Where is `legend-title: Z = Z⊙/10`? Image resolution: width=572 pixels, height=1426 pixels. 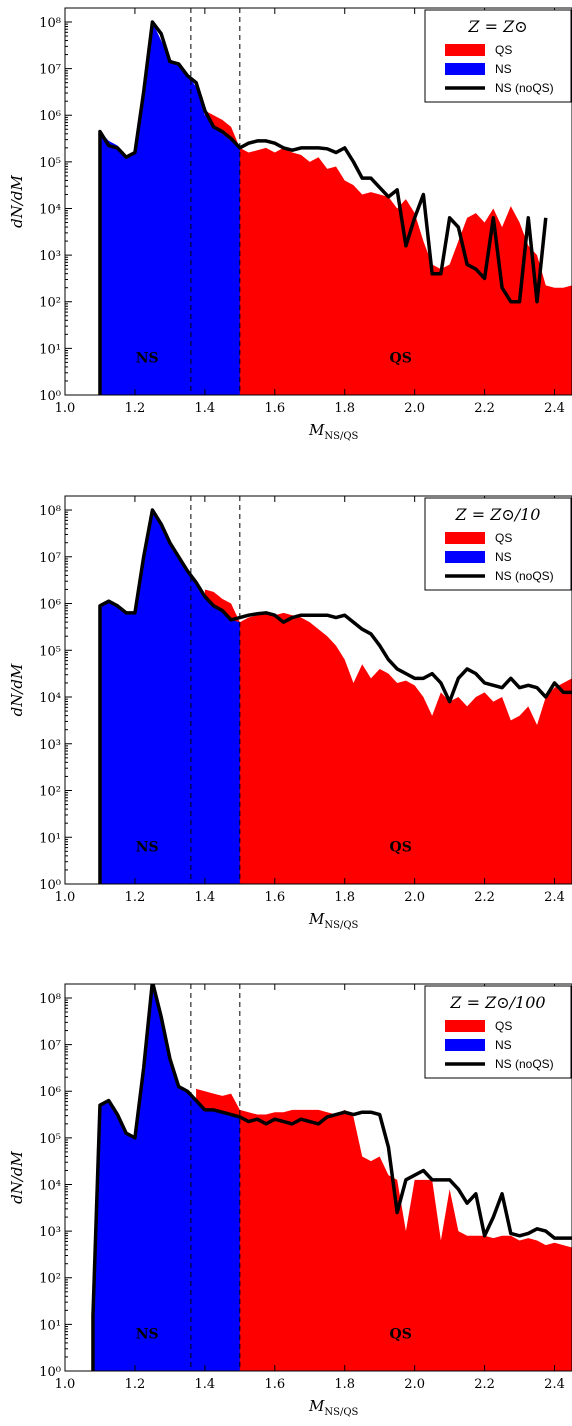
legend-title: Z = Z⊙/10 is located at coordinates (498, 514).